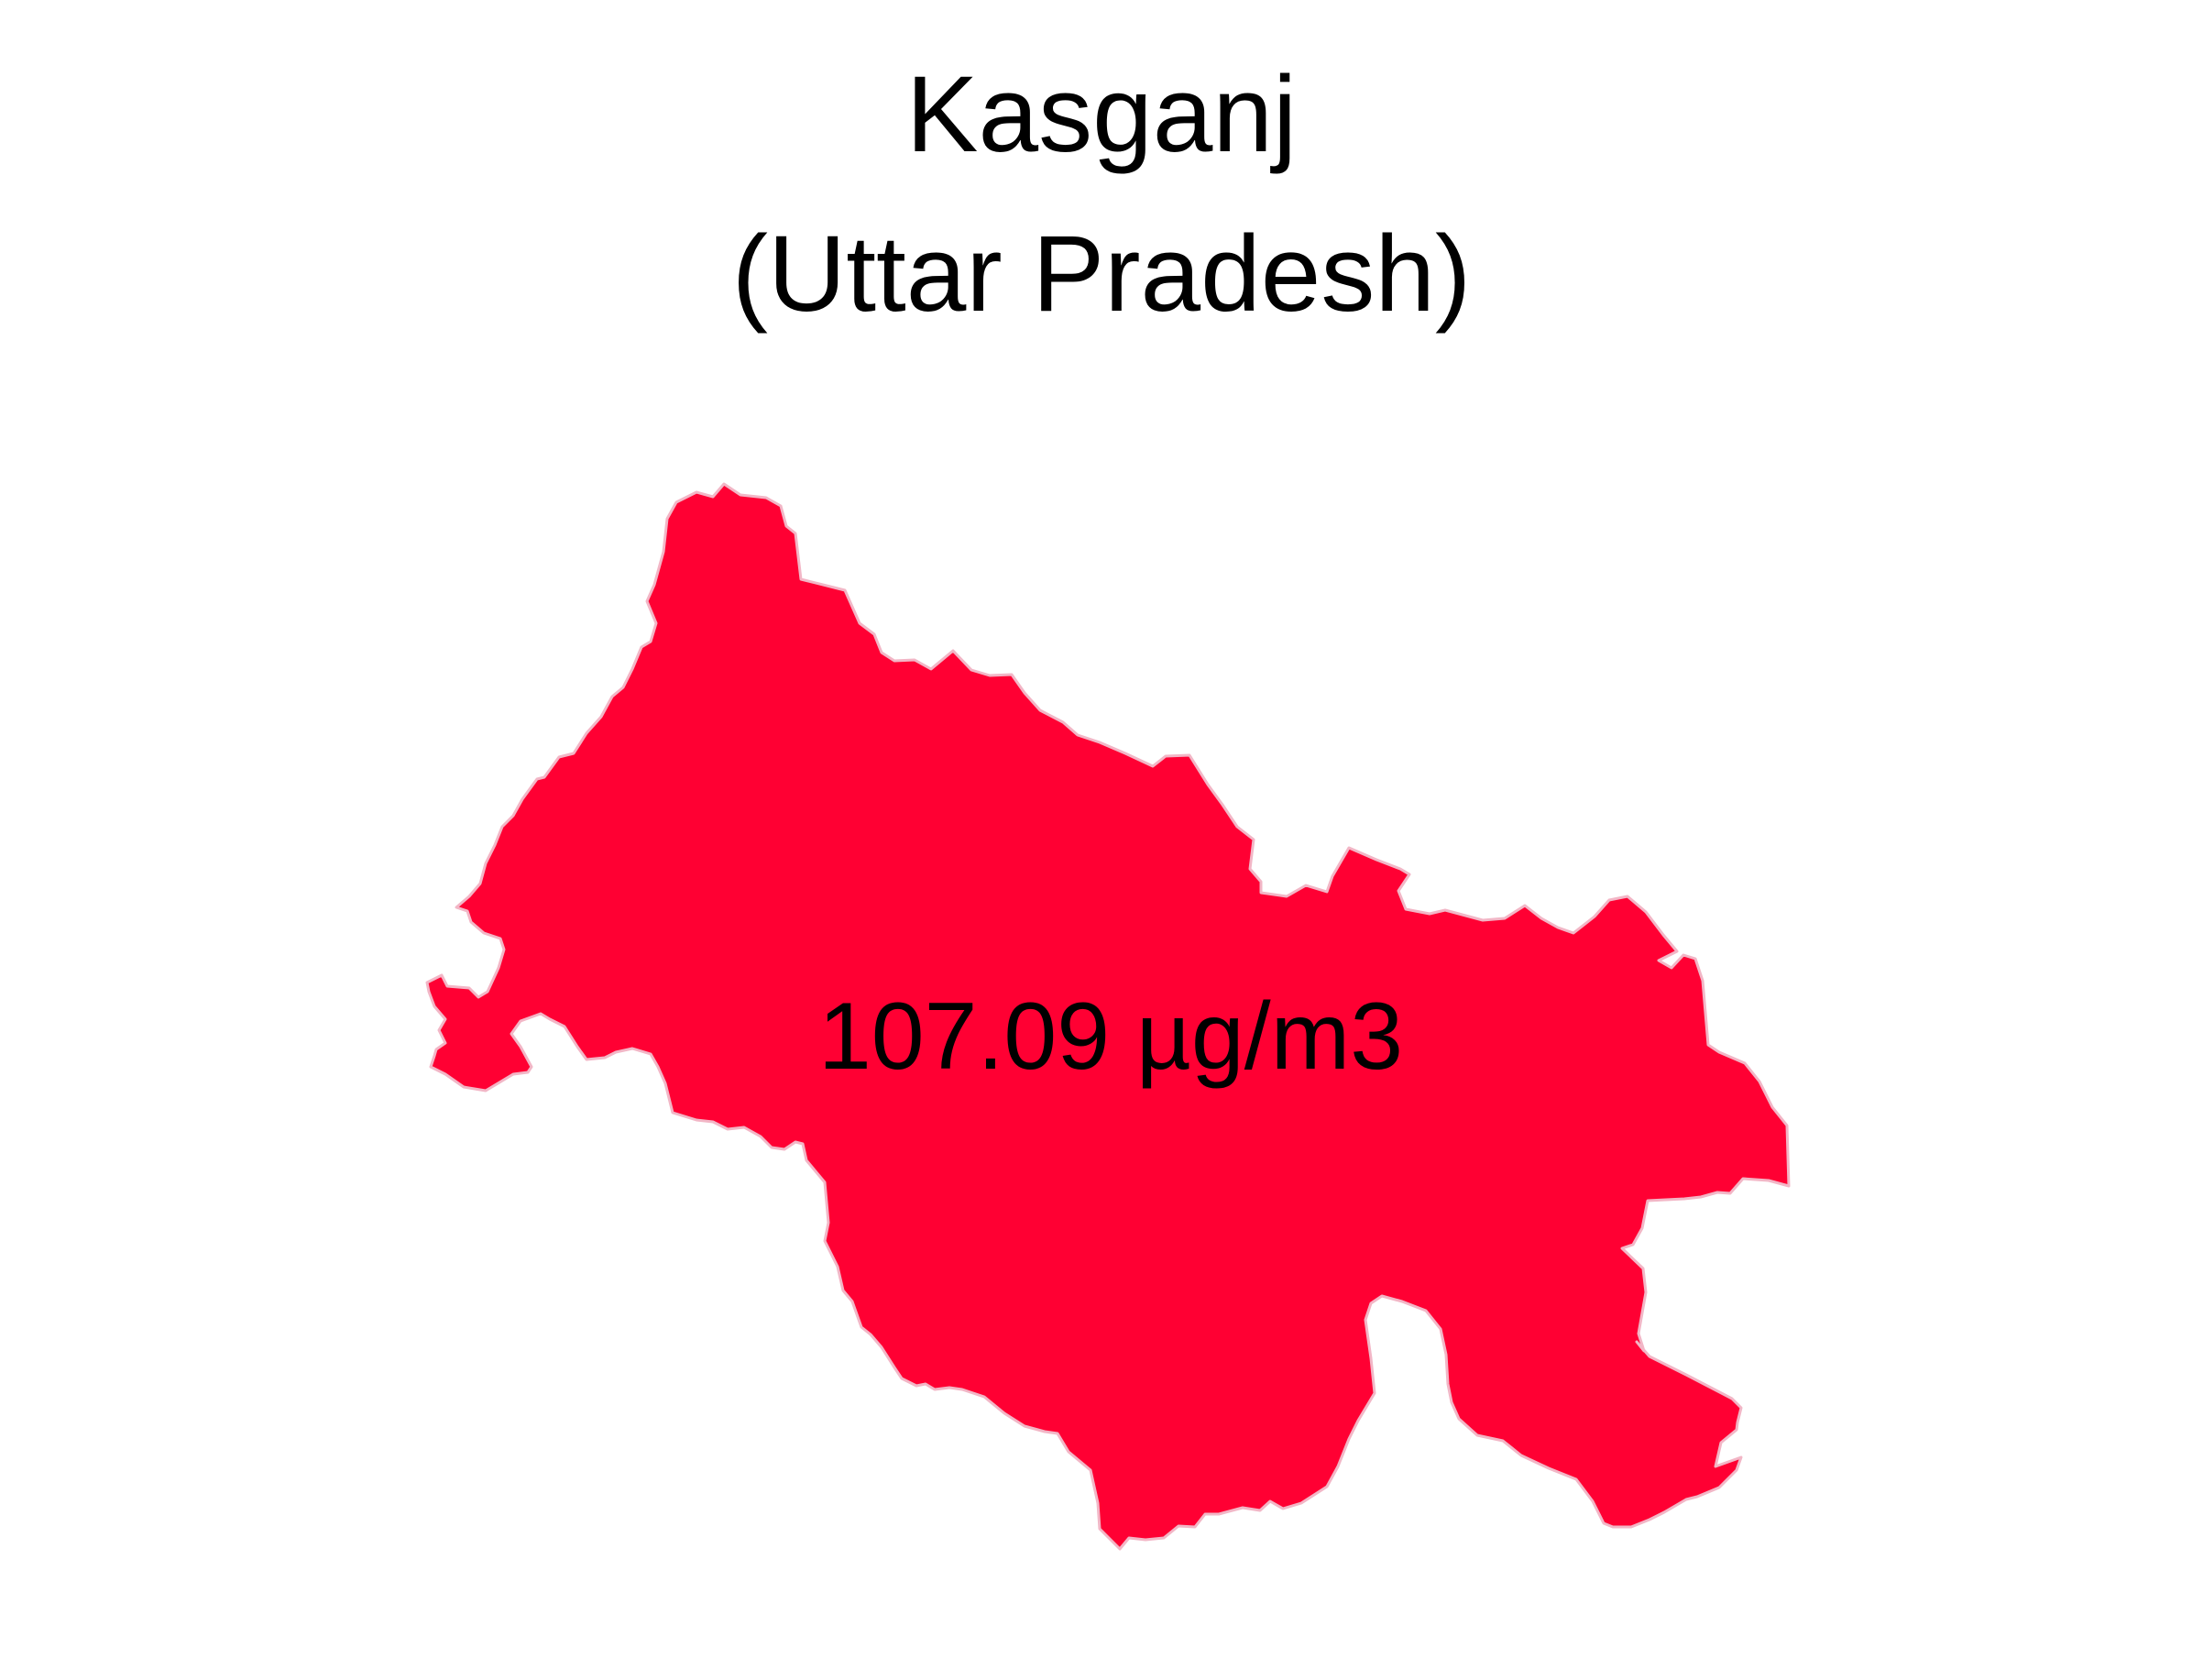 The height and width of the screenshot is (1680, 2203). What do you see at coordinates (1101, 274) in the screenshot?
I see `map-subtitle: (Uttar Pradesh)` at bounding box center [1101, 274].